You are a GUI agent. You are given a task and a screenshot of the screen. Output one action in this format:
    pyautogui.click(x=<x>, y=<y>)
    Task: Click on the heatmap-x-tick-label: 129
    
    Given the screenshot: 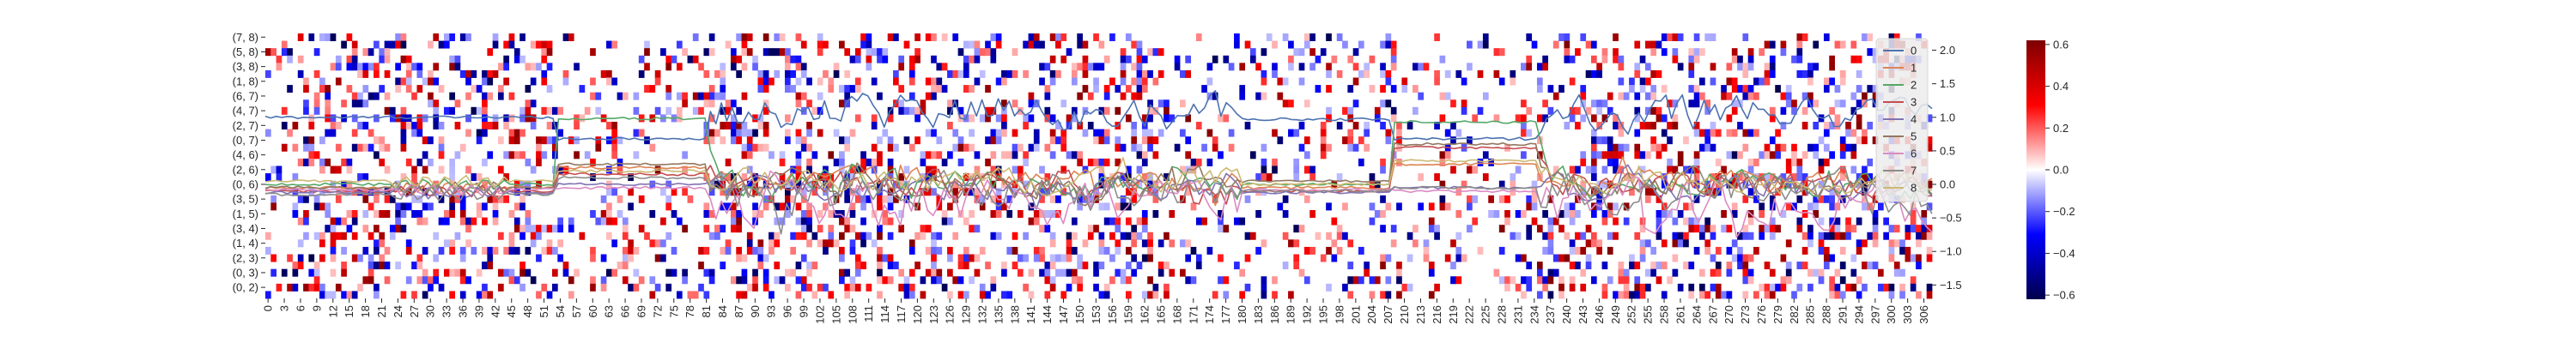 What is the action you would take?
    pyautogui.click(x=966, y=315)
    